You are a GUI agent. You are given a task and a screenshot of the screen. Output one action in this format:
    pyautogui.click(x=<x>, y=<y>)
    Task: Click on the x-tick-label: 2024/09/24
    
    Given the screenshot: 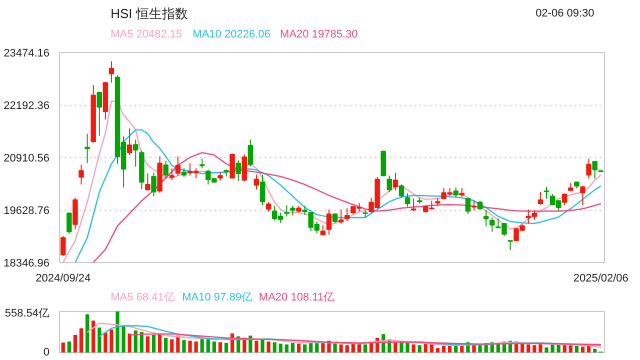 What is the action you would take?
    pyautogui.click(x=63, y=278)
    